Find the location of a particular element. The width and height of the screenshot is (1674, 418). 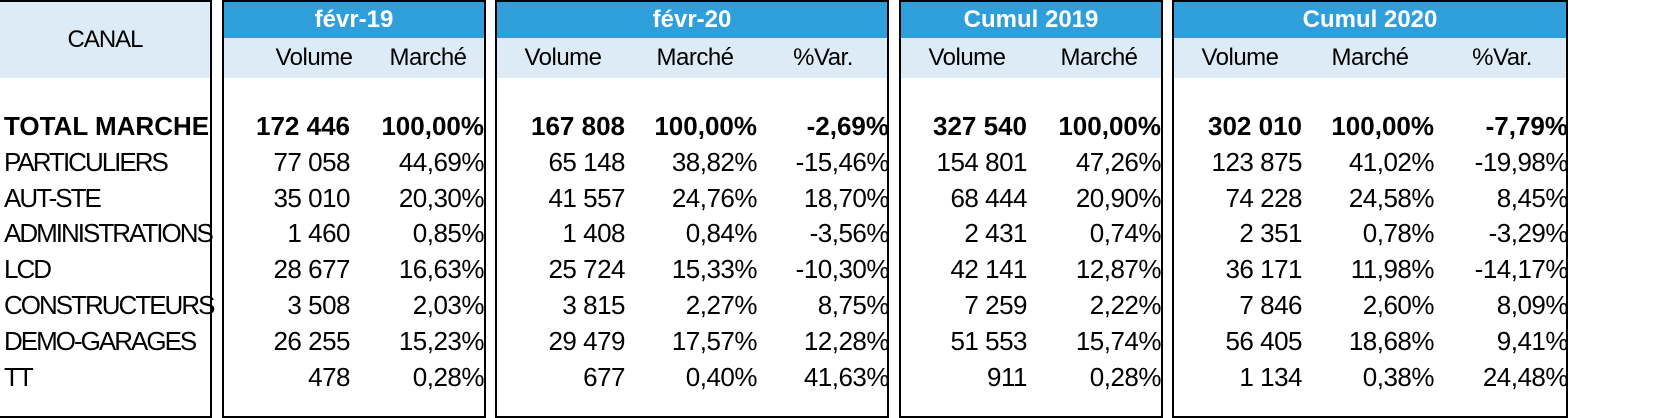

table-cell: 167 808 is located at coordinates (578, 126).